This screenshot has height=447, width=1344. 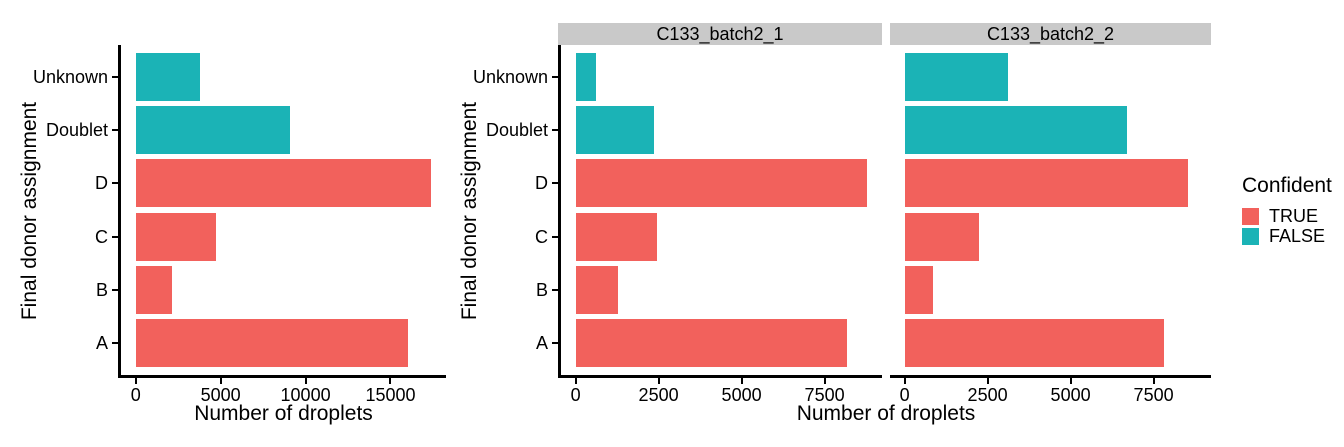 I want to click on facet-strip-c133-batch2-2: C133_batch2_2, so click(x=1050, y=34).